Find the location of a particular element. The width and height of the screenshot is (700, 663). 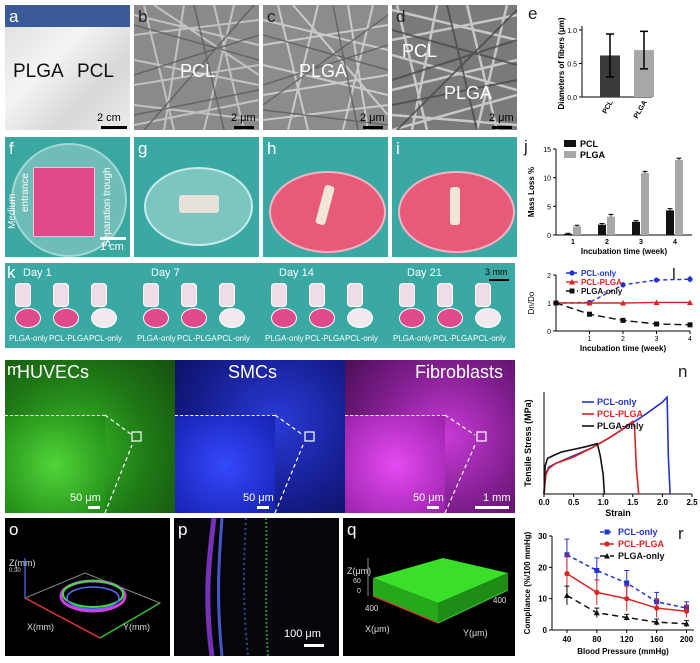

x-tick-label: 200 is located at coordinates (687, 639).